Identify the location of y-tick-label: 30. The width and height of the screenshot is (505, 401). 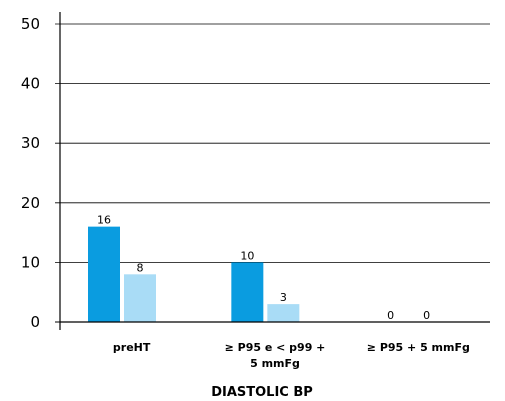
(30, 143).